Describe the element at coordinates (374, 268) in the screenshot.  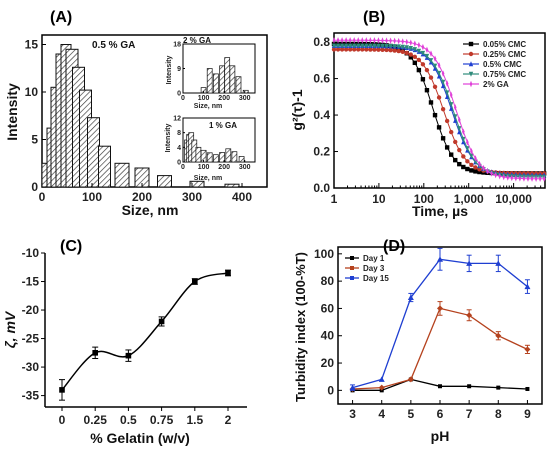
I see `panel-d-legend-label-1: Day 3` at that location.